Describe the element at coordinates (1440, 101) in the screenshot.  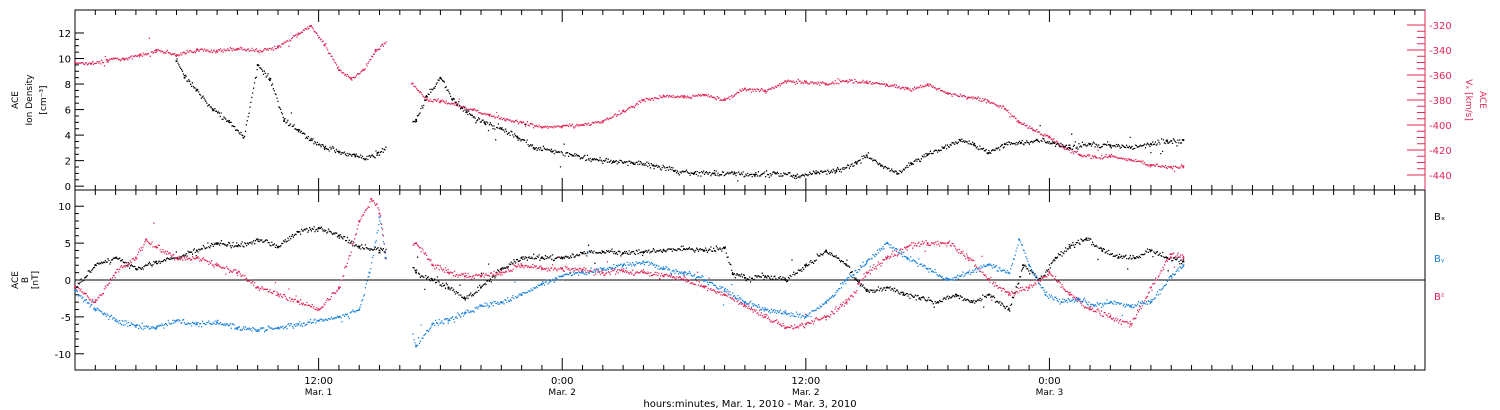
I see `speed-y-tick-label-3: -380` at that location.